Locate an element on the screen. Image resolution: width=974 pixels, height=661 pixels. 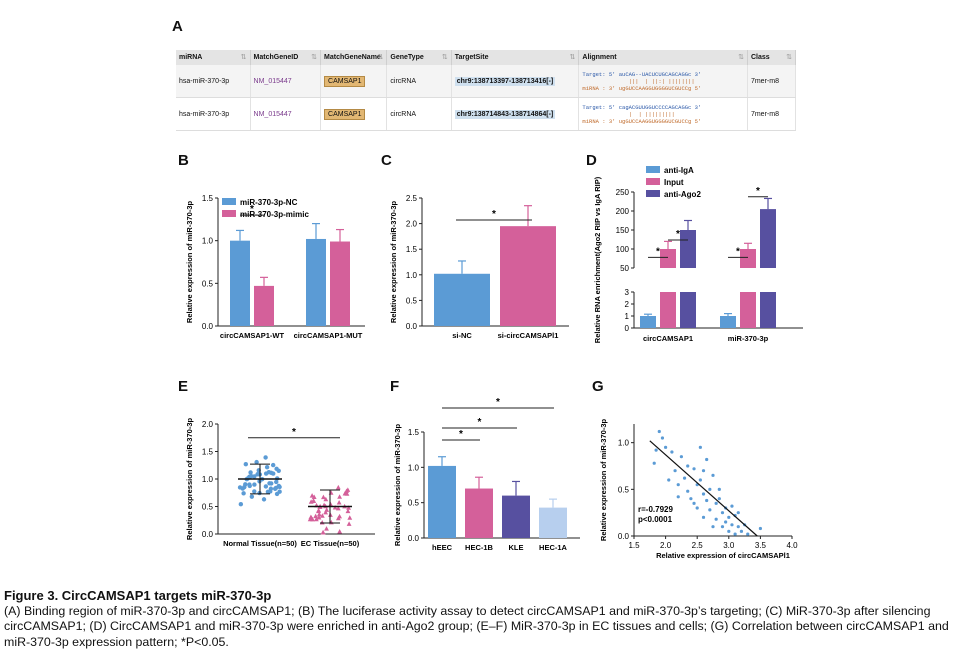
y-tick-label: 1.0 is located at coordinates (208, 479).